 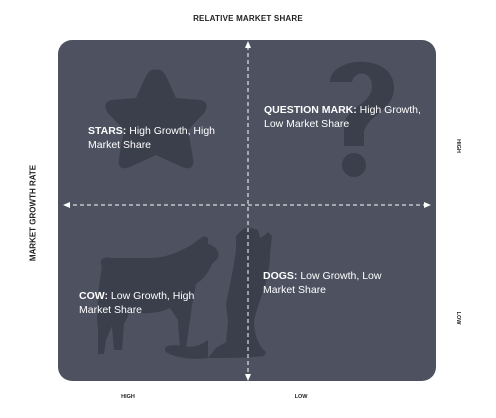 I want to click on question-title: QUESTION MARK:, so click(x=310, y=110).